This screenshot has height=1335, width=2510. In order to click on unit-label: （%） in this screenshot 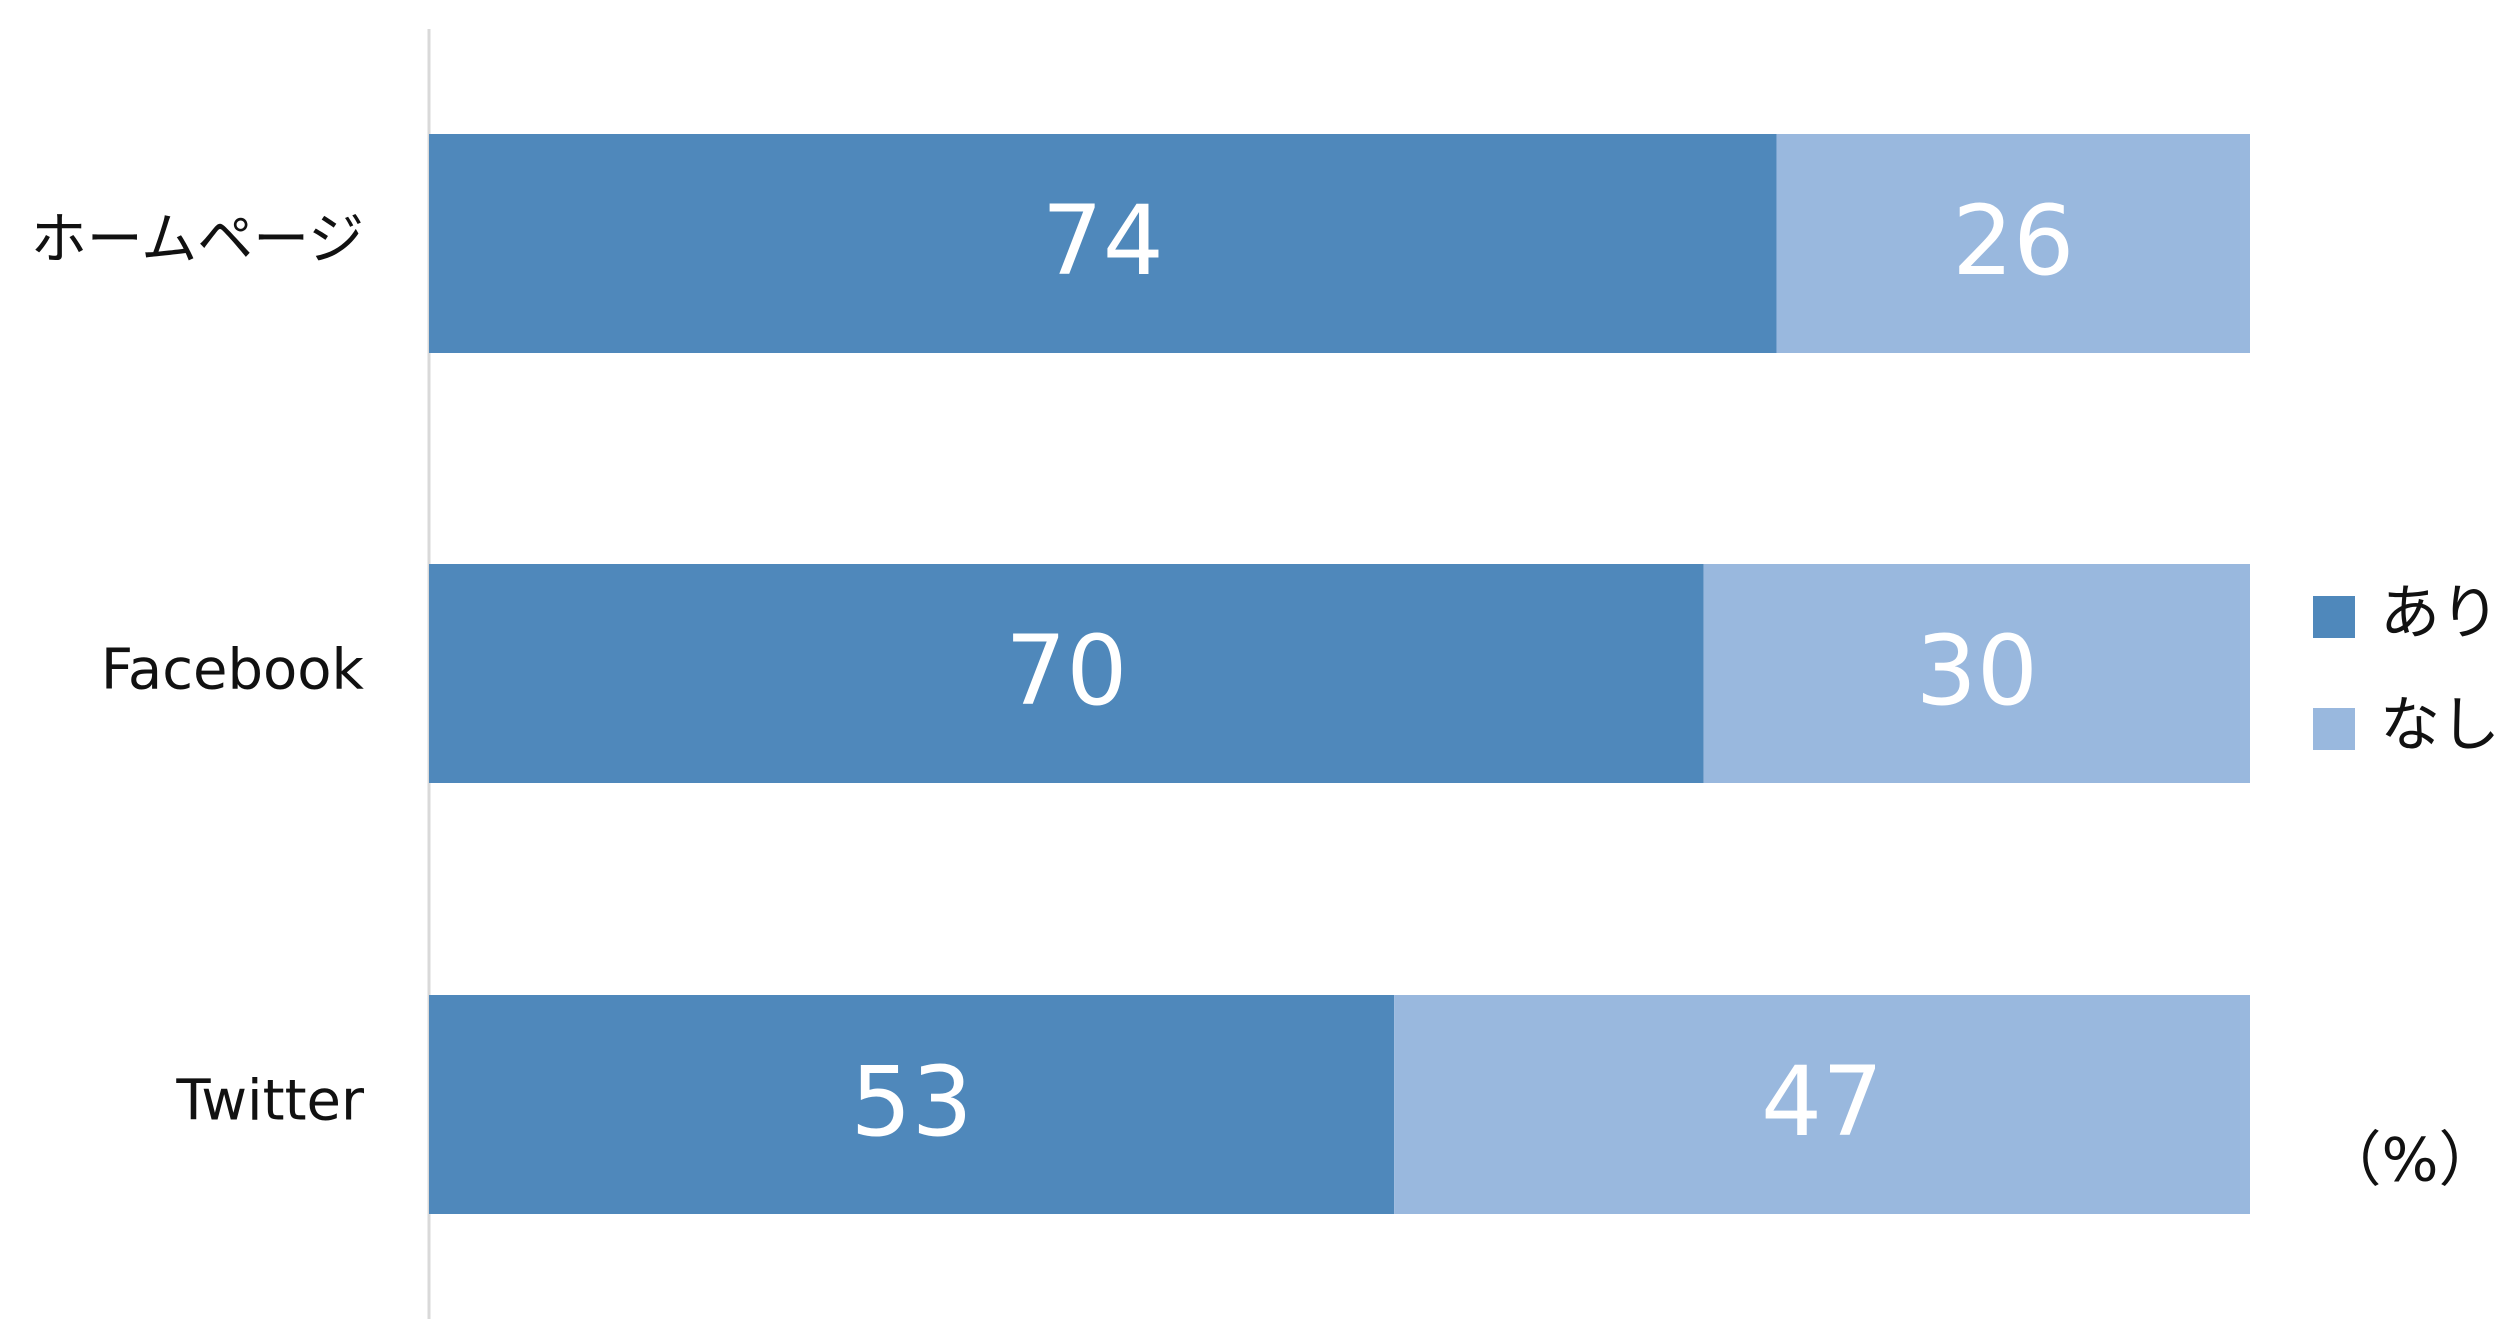, I will do `click(2409, 1161)`.